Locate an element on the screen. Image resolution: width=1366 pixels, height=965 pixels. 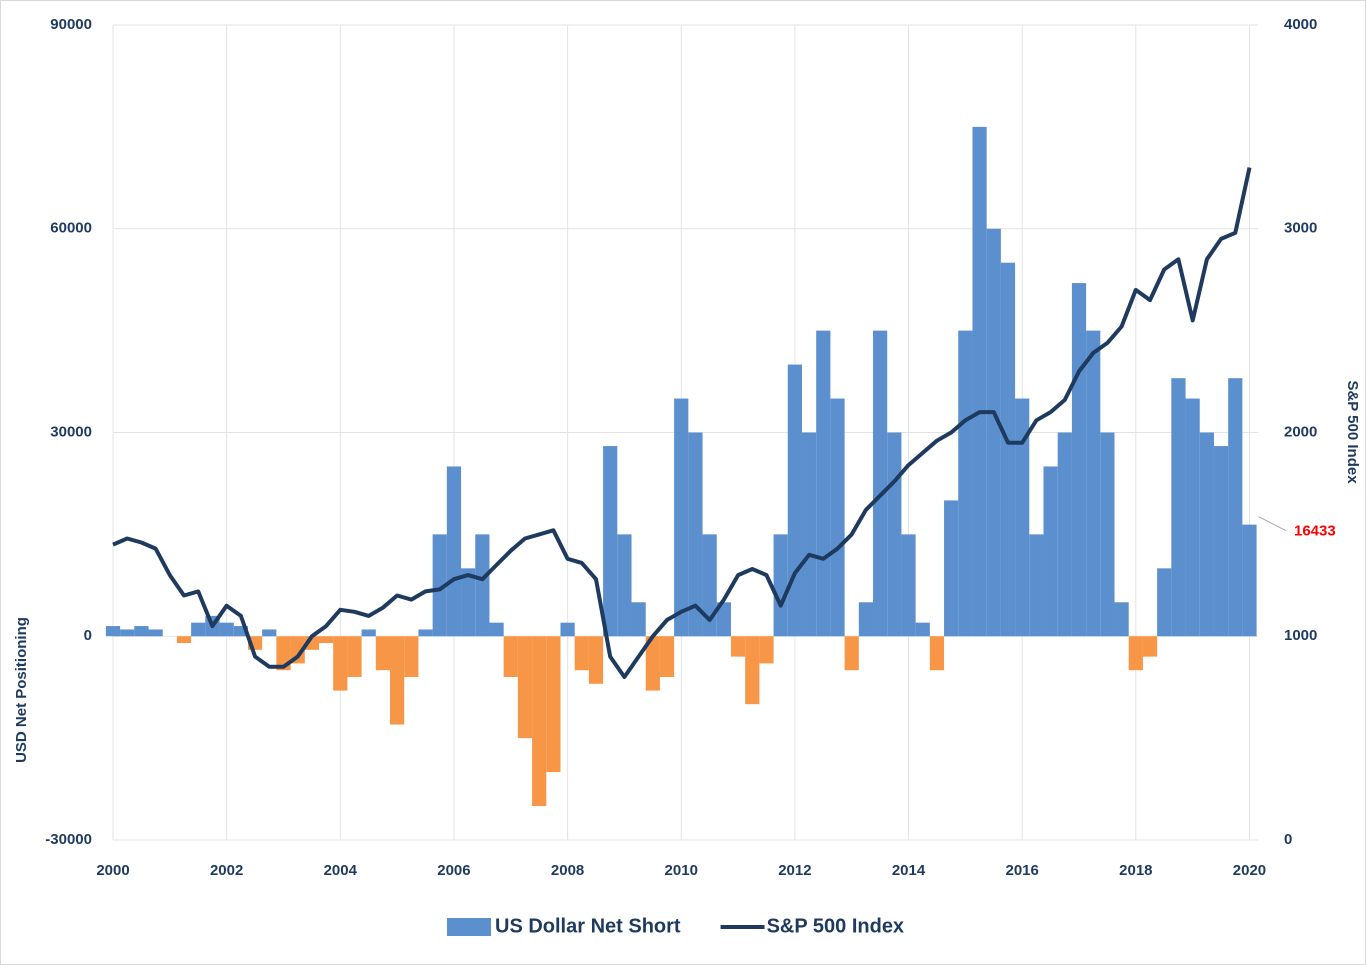
x-tick-label: 2002 is located at coordinates (226, 870).